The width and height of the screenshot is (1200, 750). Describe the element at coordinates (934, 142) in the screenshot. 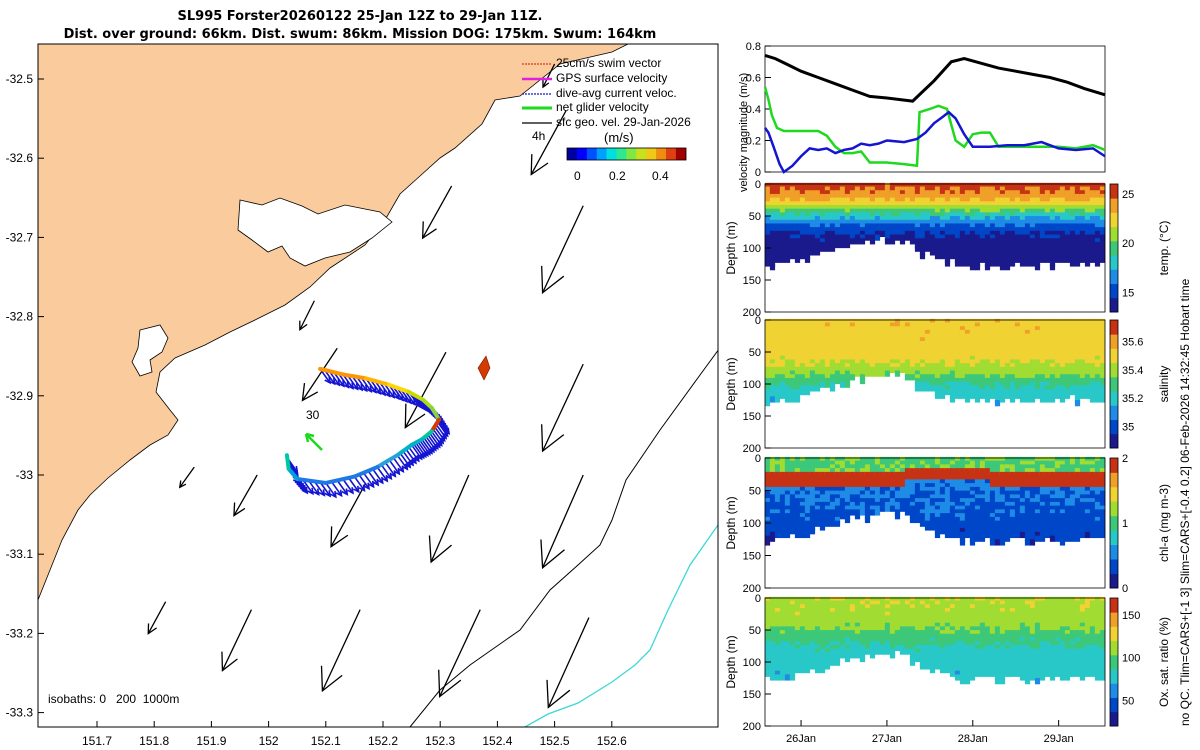

I see `velocity-series-line` at that location.